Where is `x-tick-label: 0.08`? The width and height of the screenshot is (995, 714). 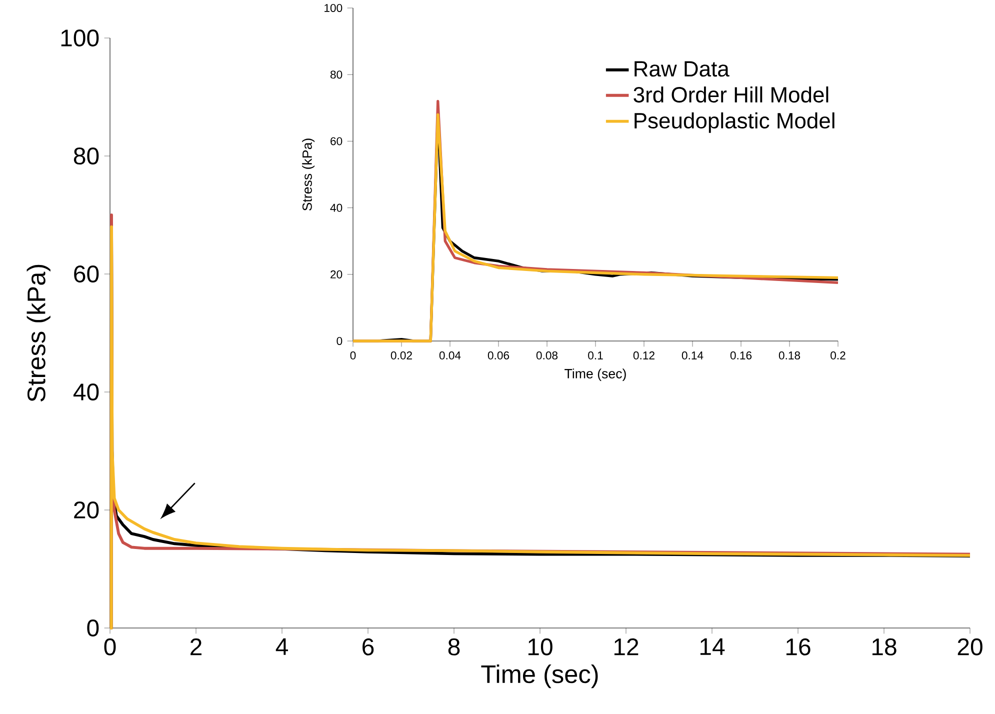 x-tick-label: 0.08 is located at coordinates (547, 355).